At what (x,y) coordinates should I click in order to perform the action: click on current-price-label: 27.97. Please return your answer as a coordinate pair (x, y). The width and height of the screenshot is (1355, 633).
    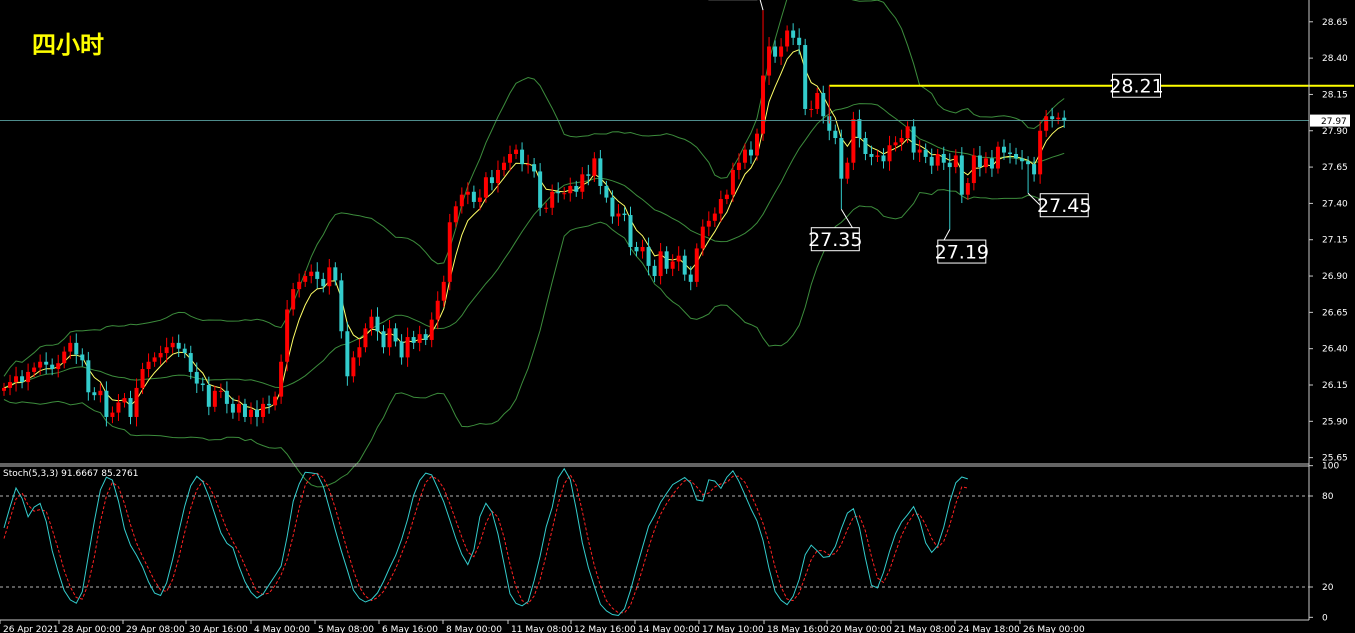
    Looking at the image, I should click on (1334, 122).